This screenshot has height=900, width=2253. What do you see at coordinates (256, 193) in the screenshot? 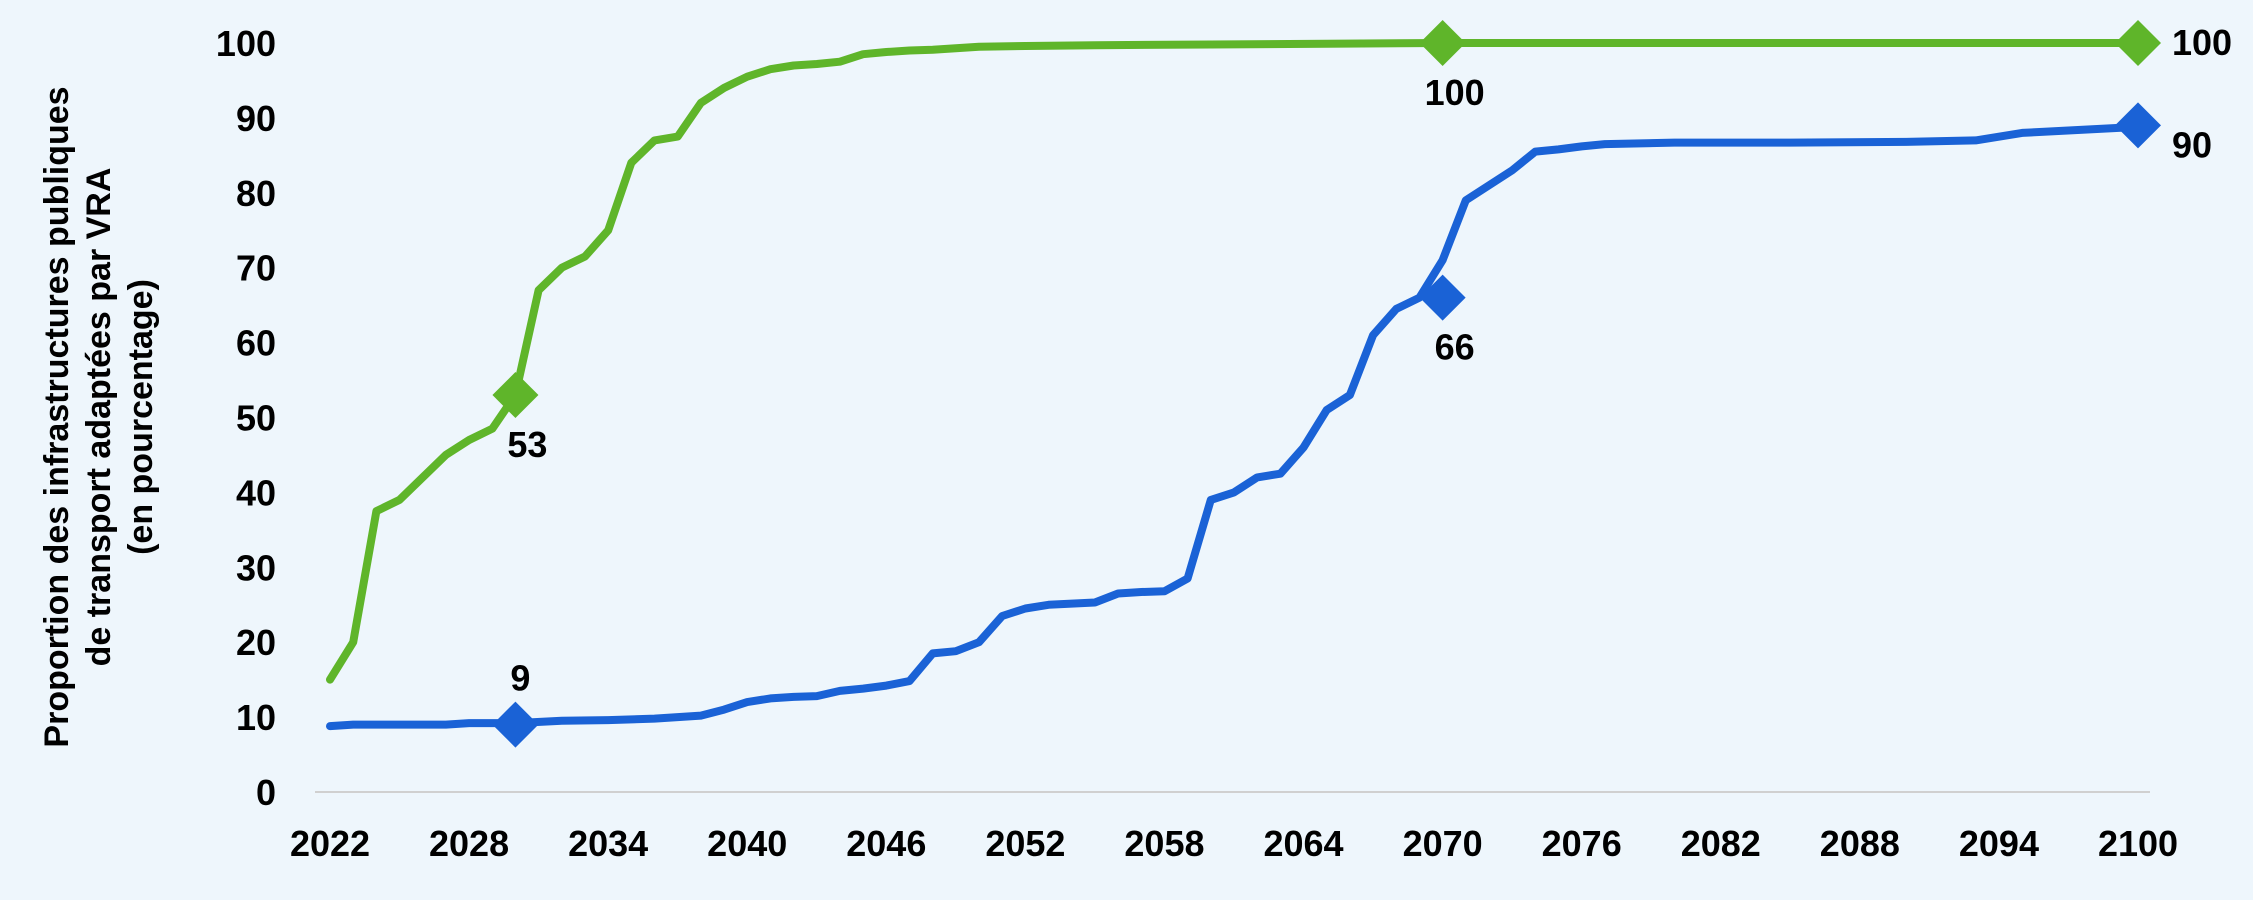
I see `y-tick-label: 80` at bounding box center [256, 193].